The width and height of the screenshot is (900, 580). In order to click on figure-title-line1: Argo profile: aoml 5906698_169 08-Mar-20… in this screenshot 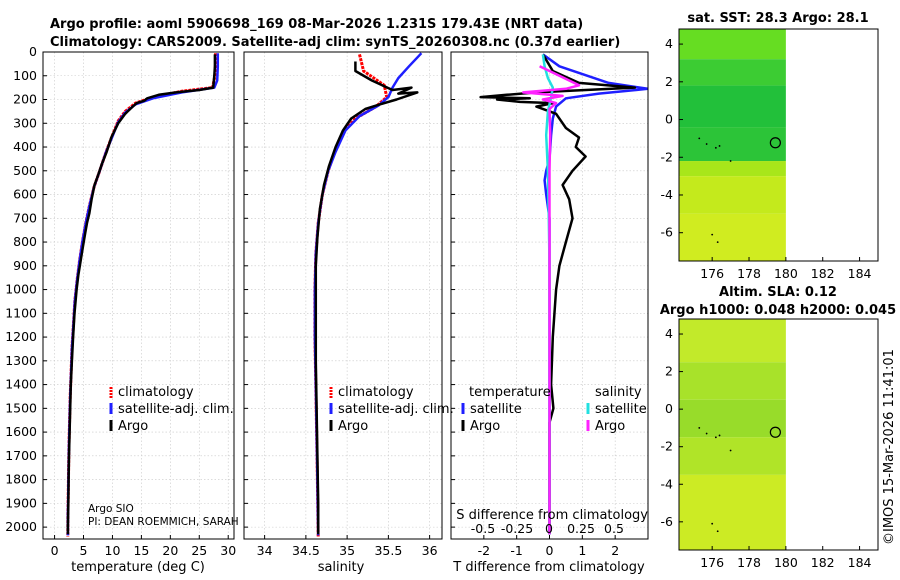, I will do `click(316, 24)`.